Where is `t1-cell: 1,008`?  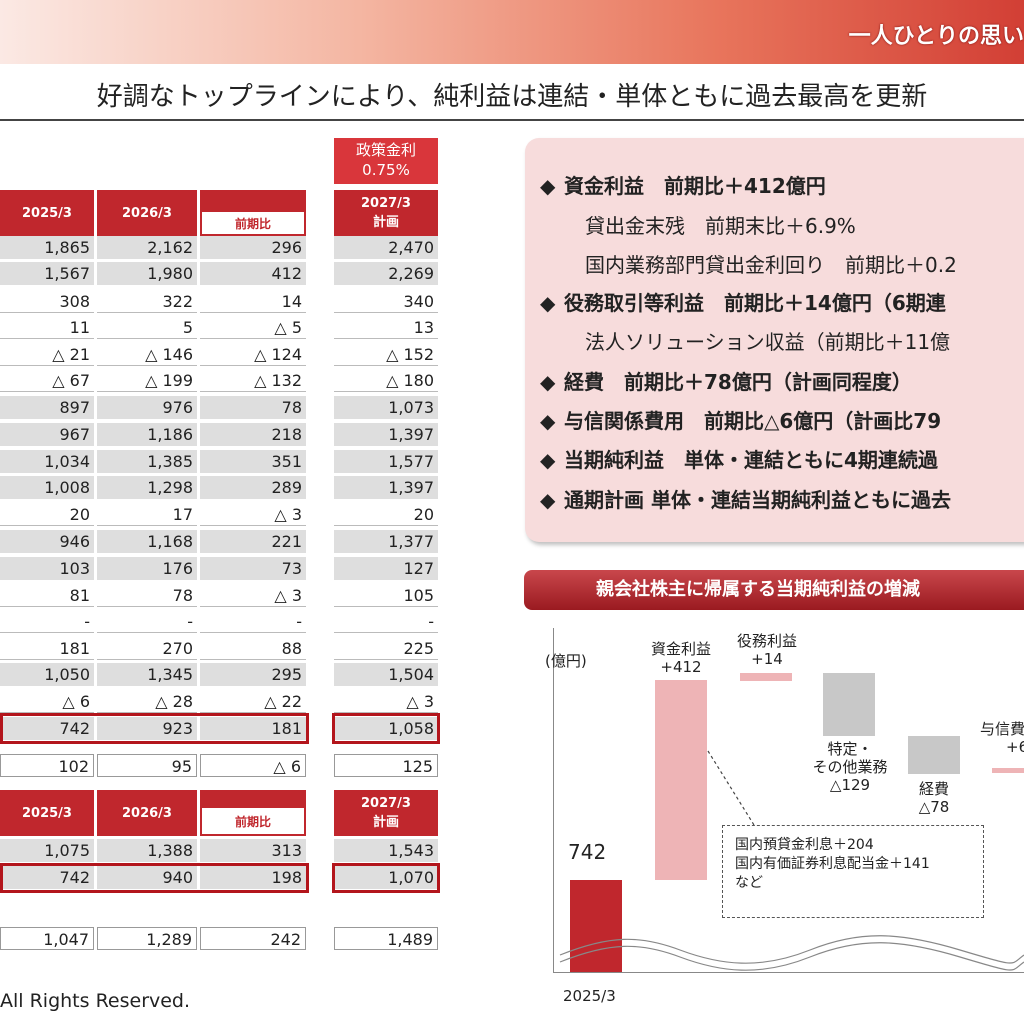
t1-cell: 1,008 is located at coordinates (47, 487).